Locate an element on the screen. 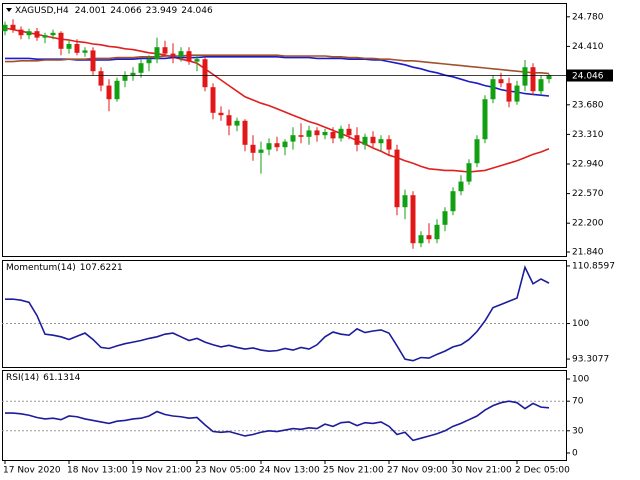 This screenshot has width=640, height=480. close-value: 24.046 is located at coordinates (197, 11).